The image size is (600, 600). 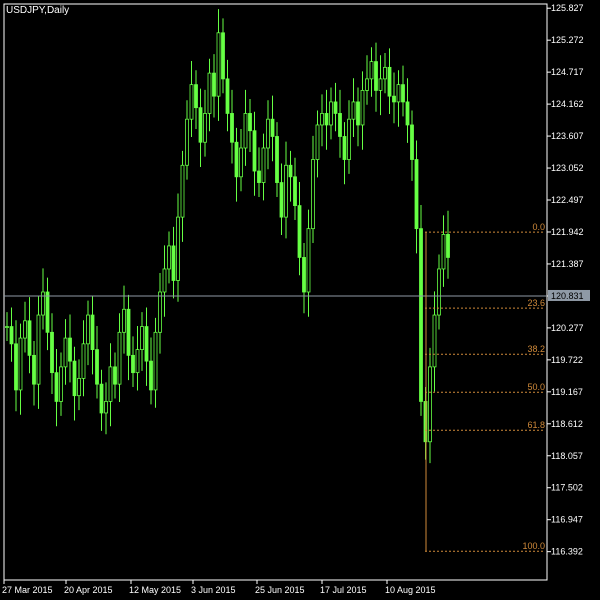 What do you see at coordinates (567, 136) in the screenshot?
I see `y-tick-label: 123.607` at bounding box center [567, 136].